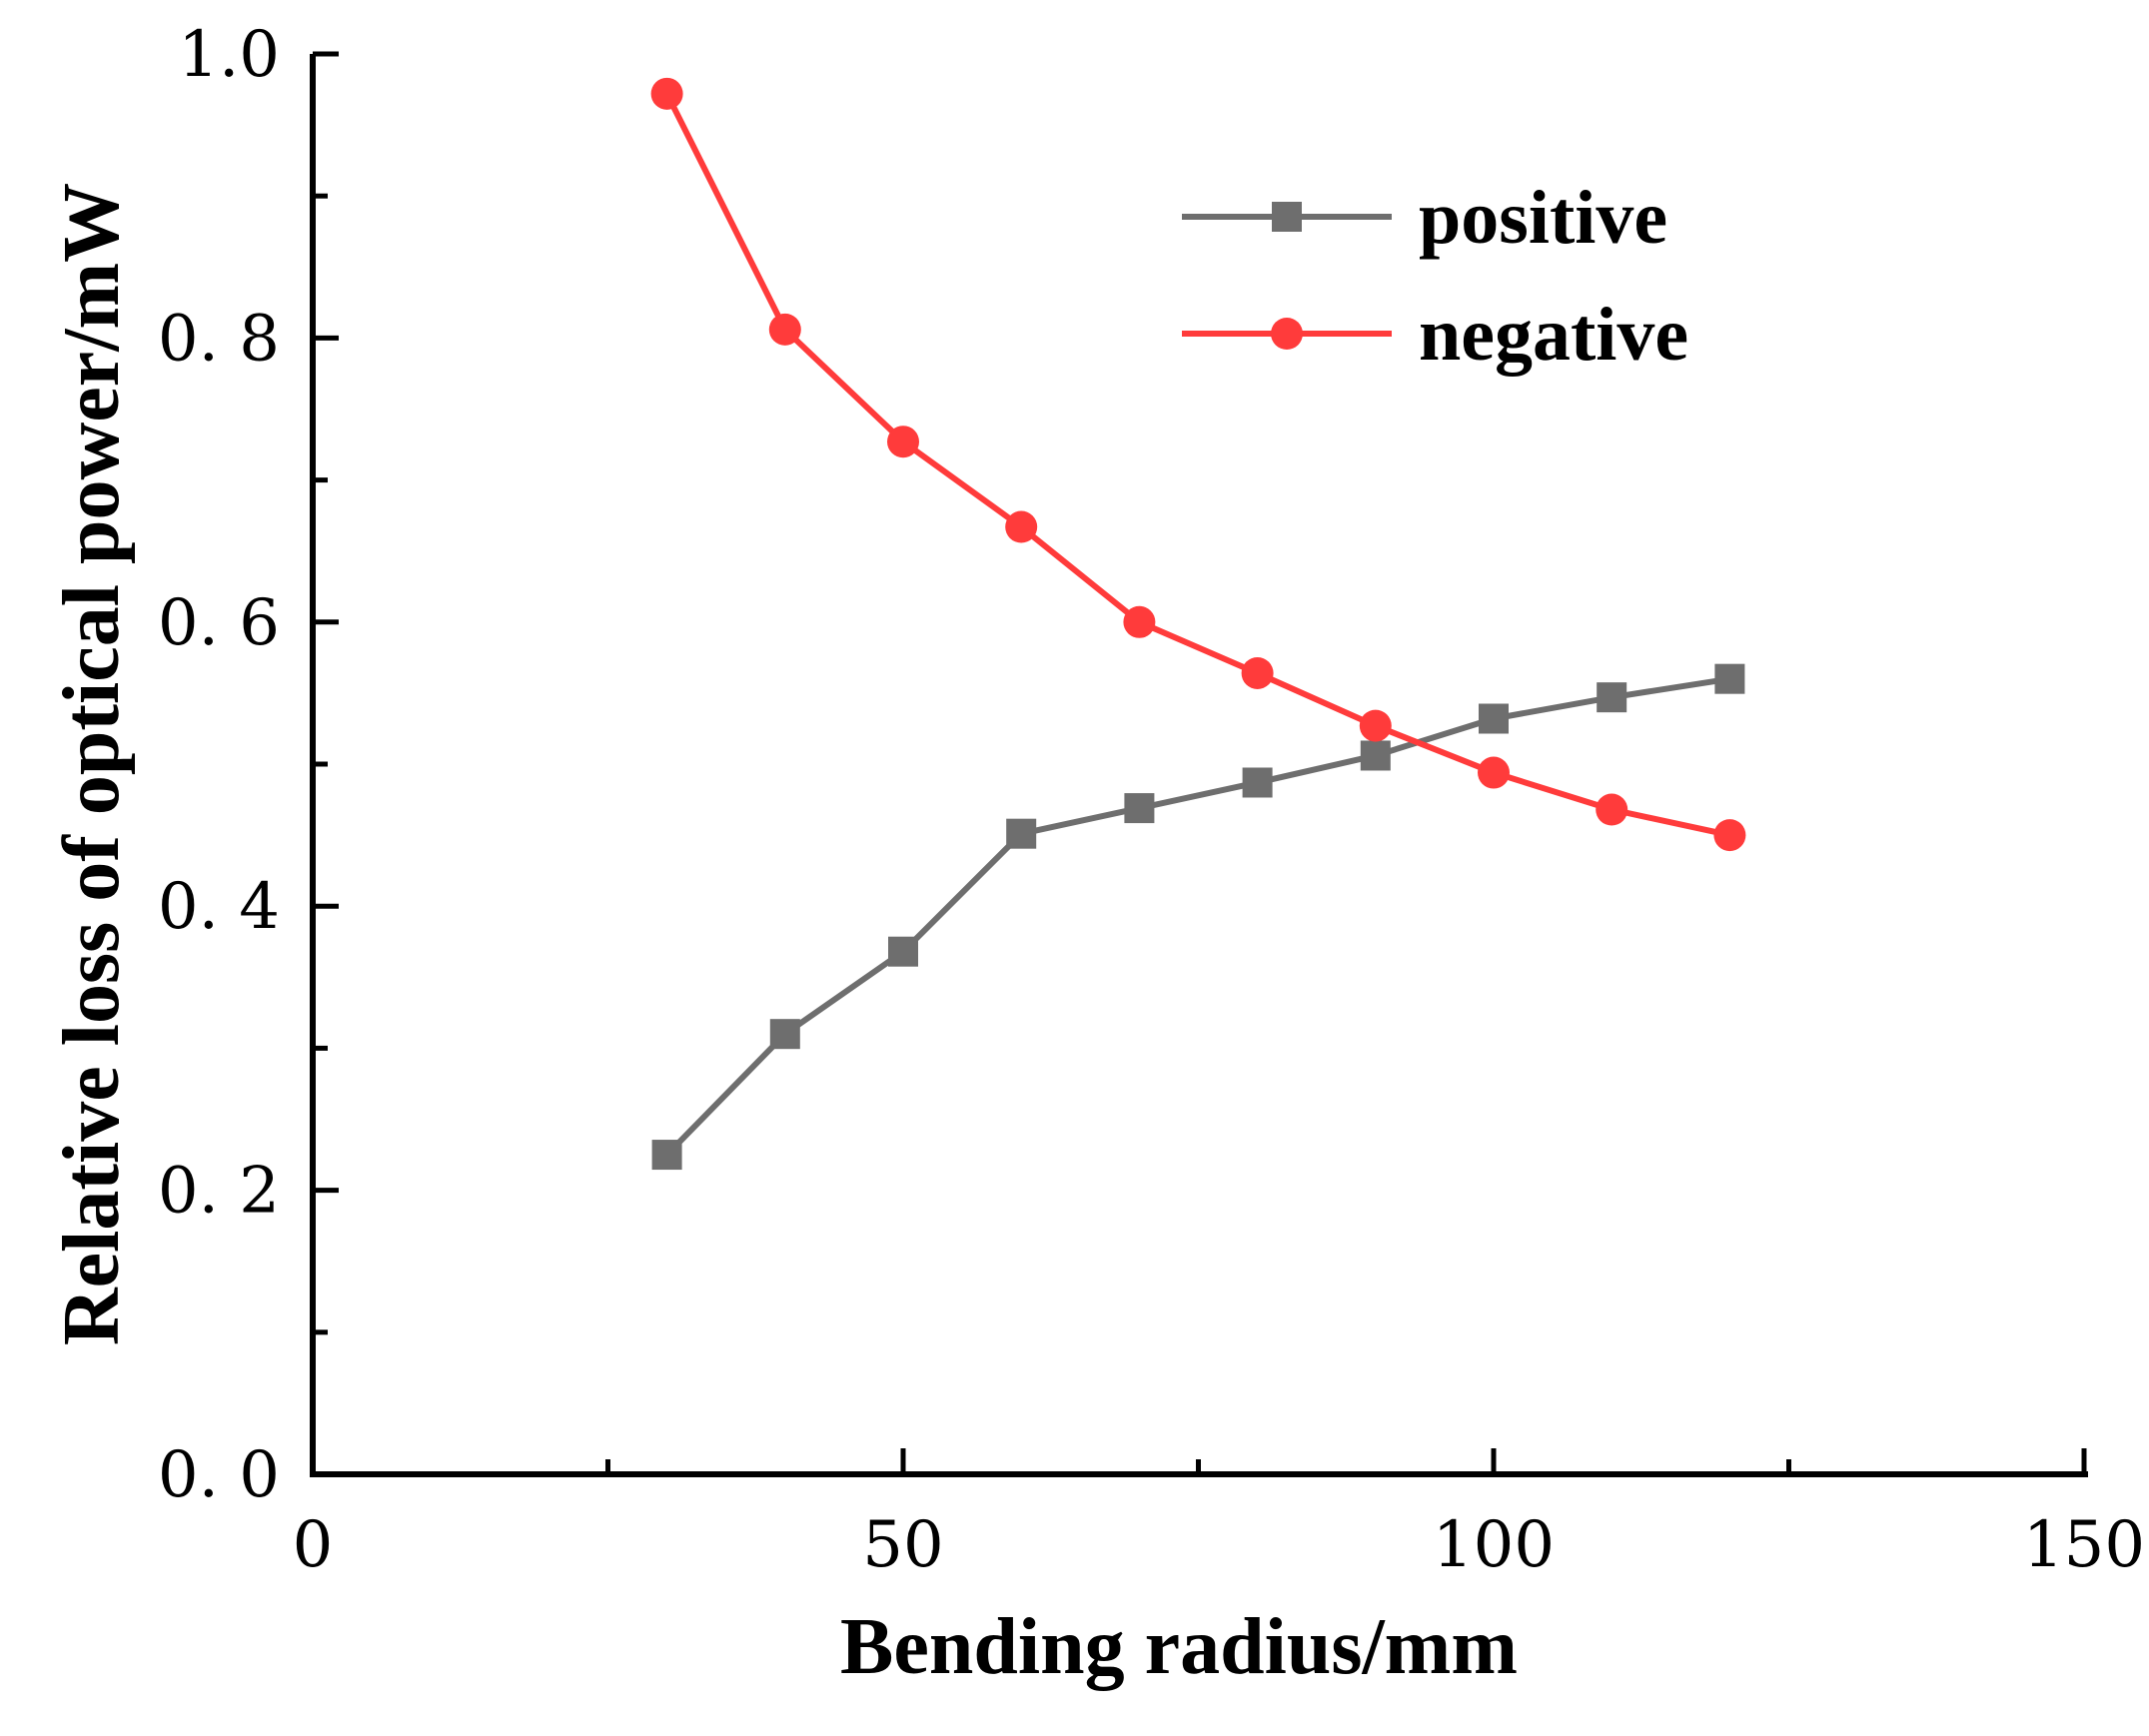  I want to click on legend-item-negative: negative, so click(1435, 335).